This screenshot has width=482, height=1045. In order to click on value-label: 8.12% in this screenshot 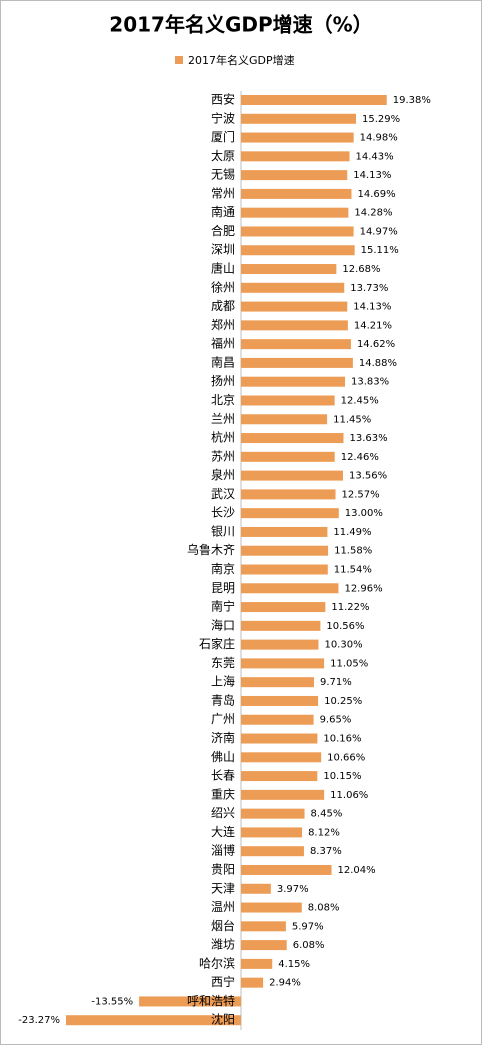, I will do `click(324, 832)`.